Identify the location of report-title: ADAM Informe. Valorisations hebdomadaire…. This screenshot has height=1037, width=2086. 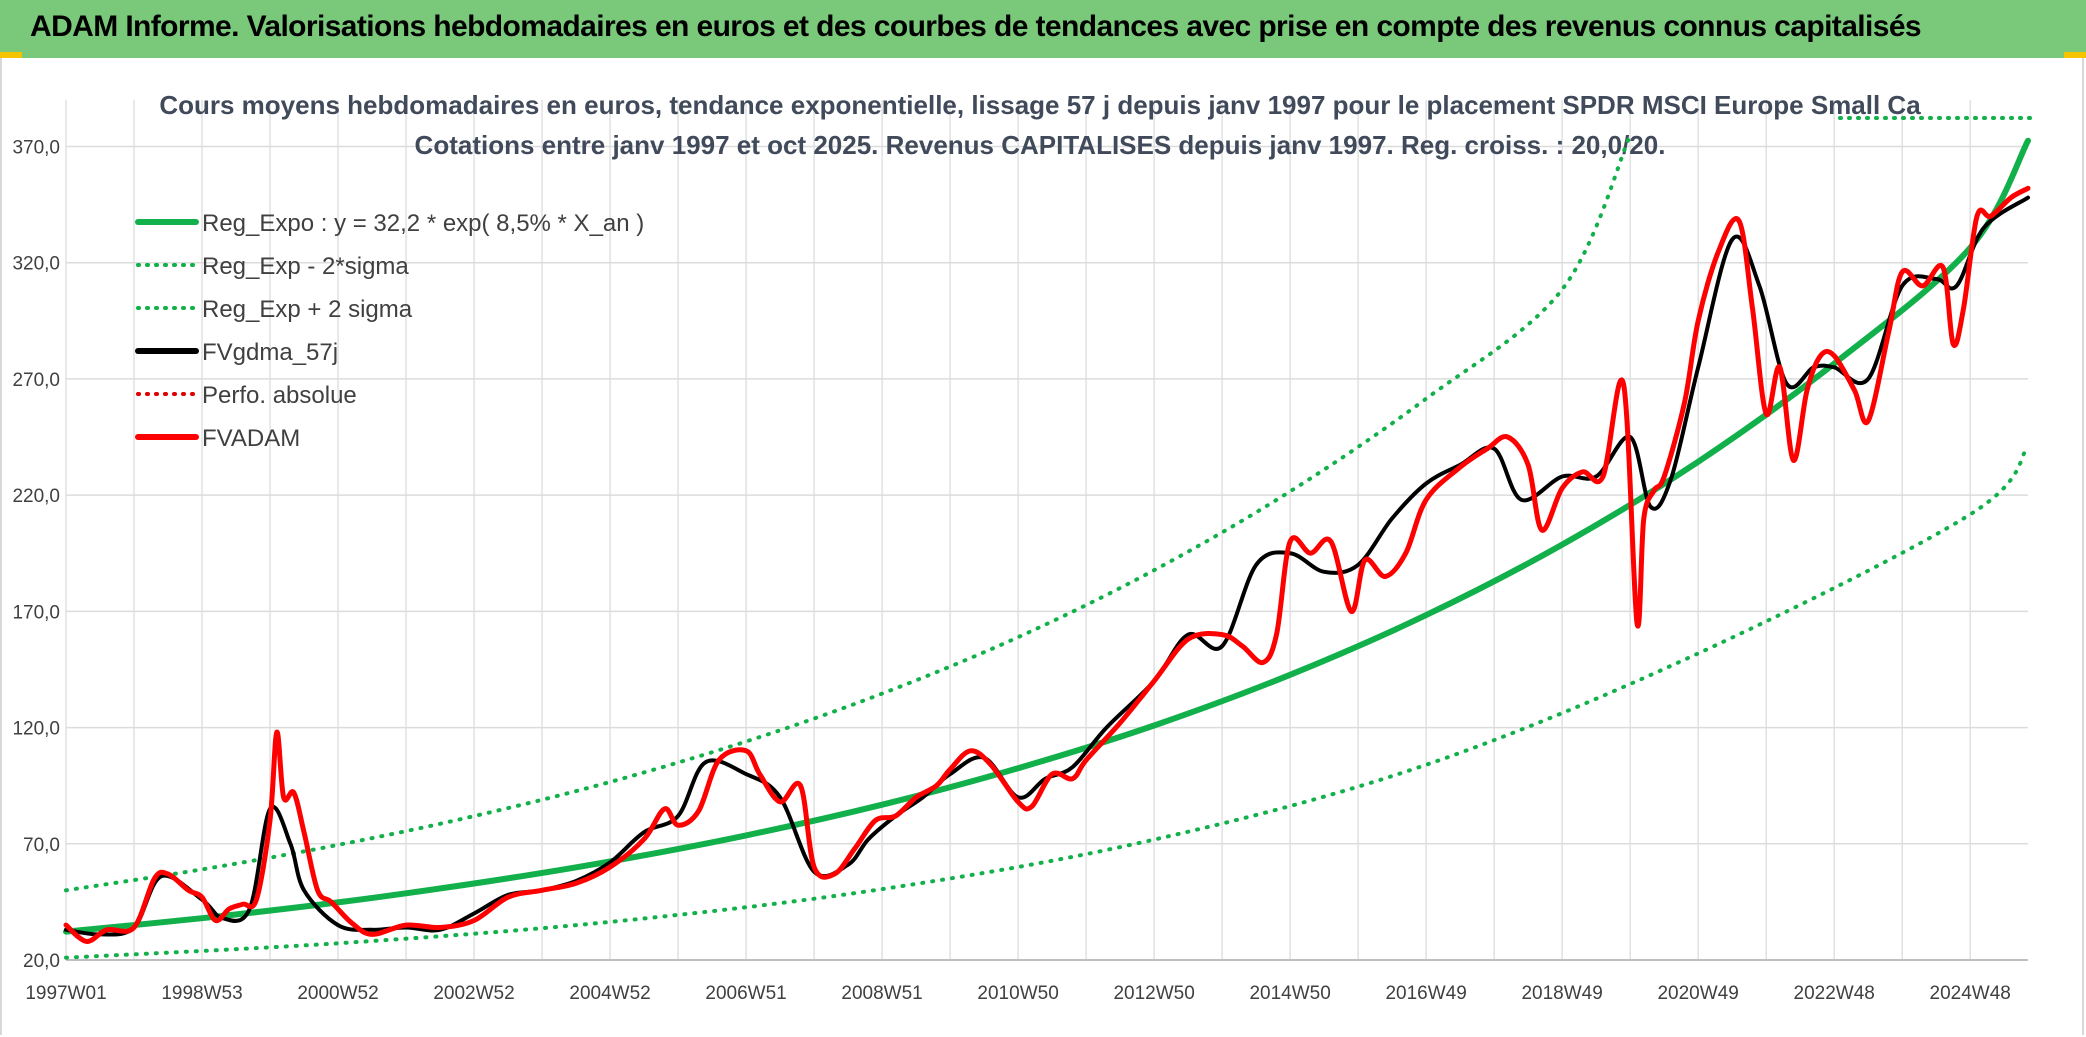
(976, 26).